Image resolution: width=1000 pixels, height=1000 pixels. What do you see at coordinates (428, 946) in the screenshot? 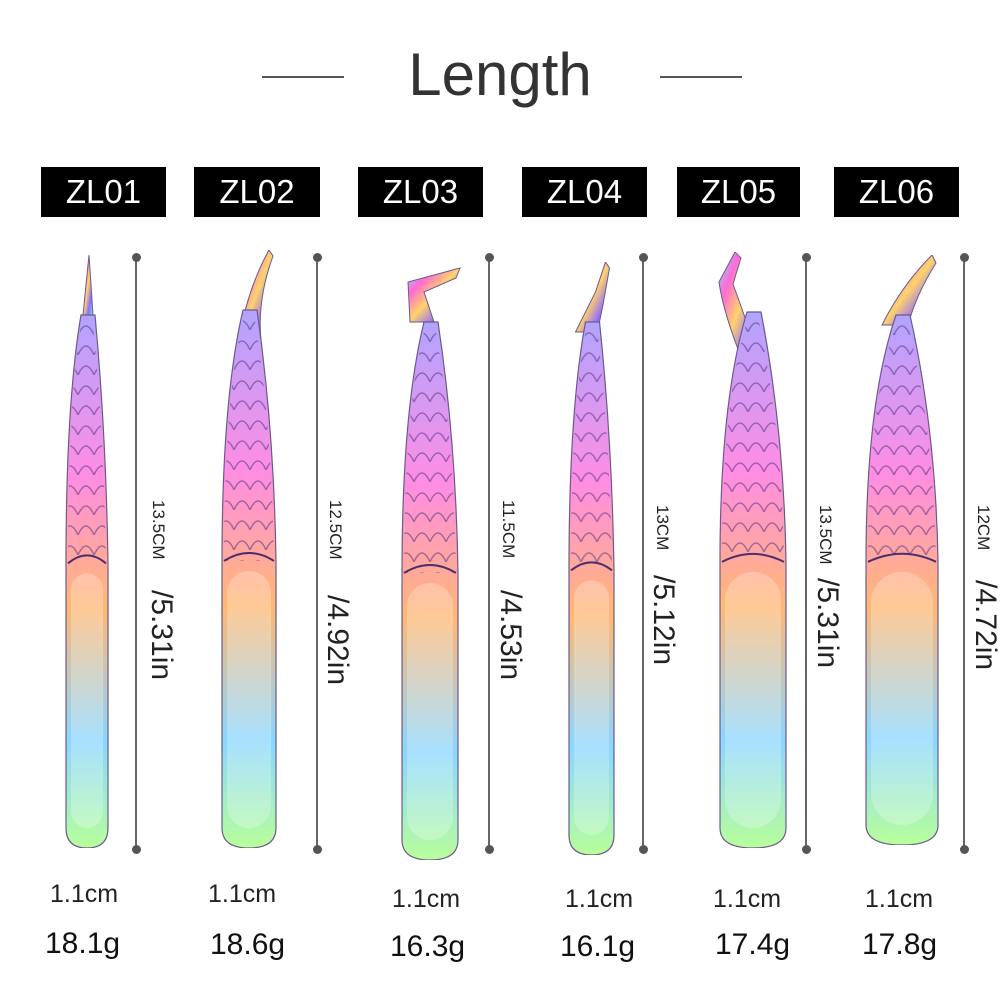
I see `weight-value: 16.3g` at bounding box center [428, 946].